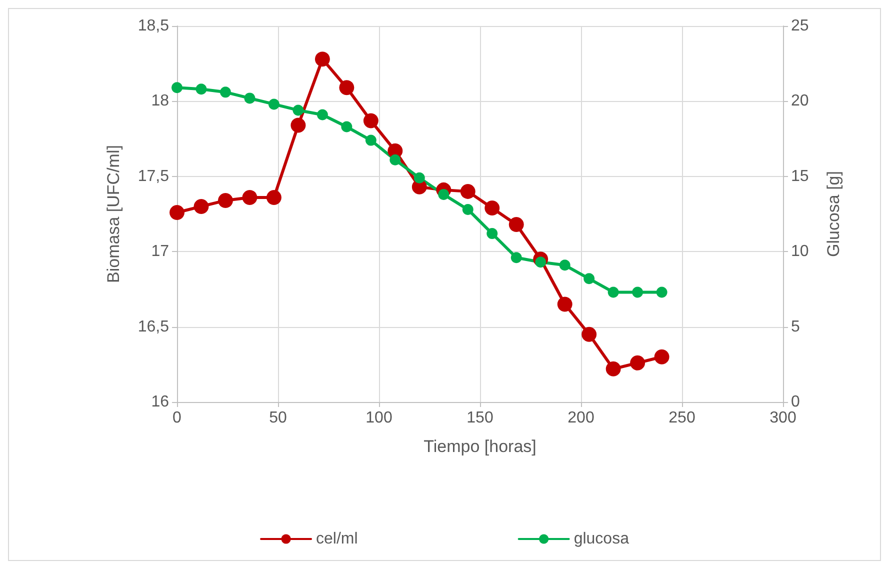  Describe the element at coordinates (160, 251) in the screenshot. I see `y-tick-label: 17` at that location.